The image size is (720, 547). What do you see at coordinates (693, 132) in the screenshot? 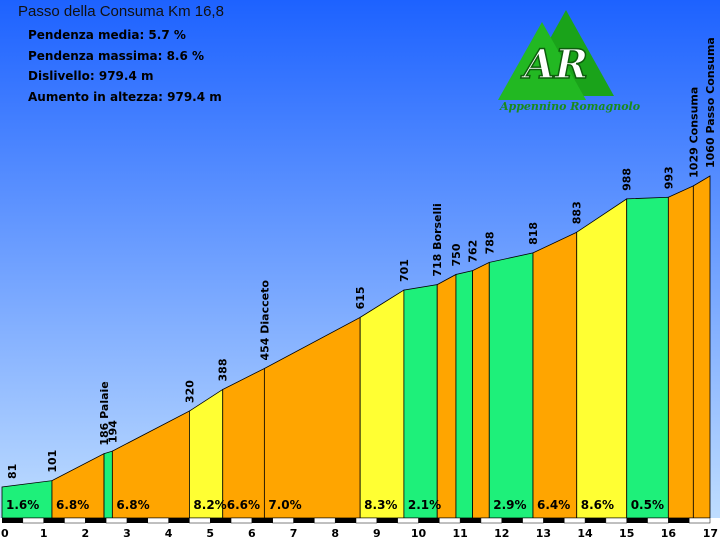
I see `elevation-label: 1029 Consuma` at bounding box center [693, 132].